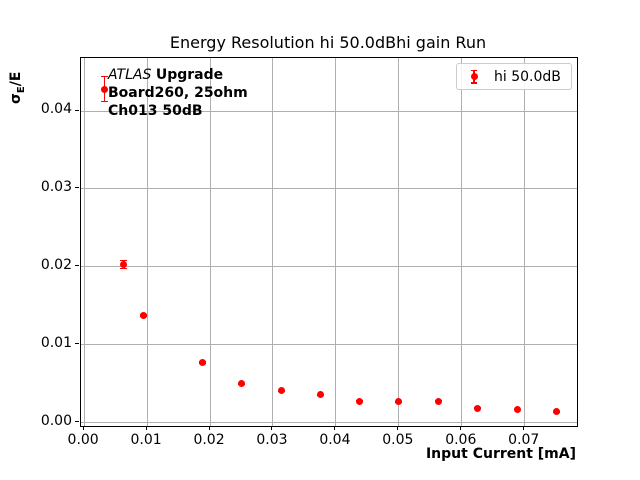 The width and height of the screenshot is (640, 480). What do you see at coordinates (335, 440) in the screenshot?
I see `x-tick-label: 0.04` at bounding box center [335, 440].